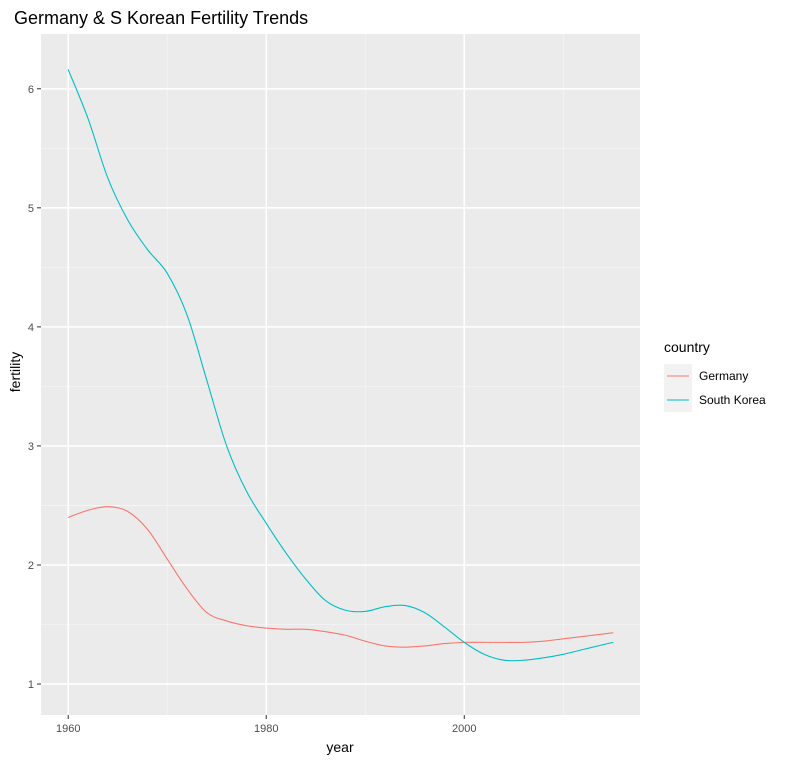 This screenshot has height=763, width=786. Describe the element at coordinates (31, 328) in the screenshot. I see `y-tick-label: 4` at that location.